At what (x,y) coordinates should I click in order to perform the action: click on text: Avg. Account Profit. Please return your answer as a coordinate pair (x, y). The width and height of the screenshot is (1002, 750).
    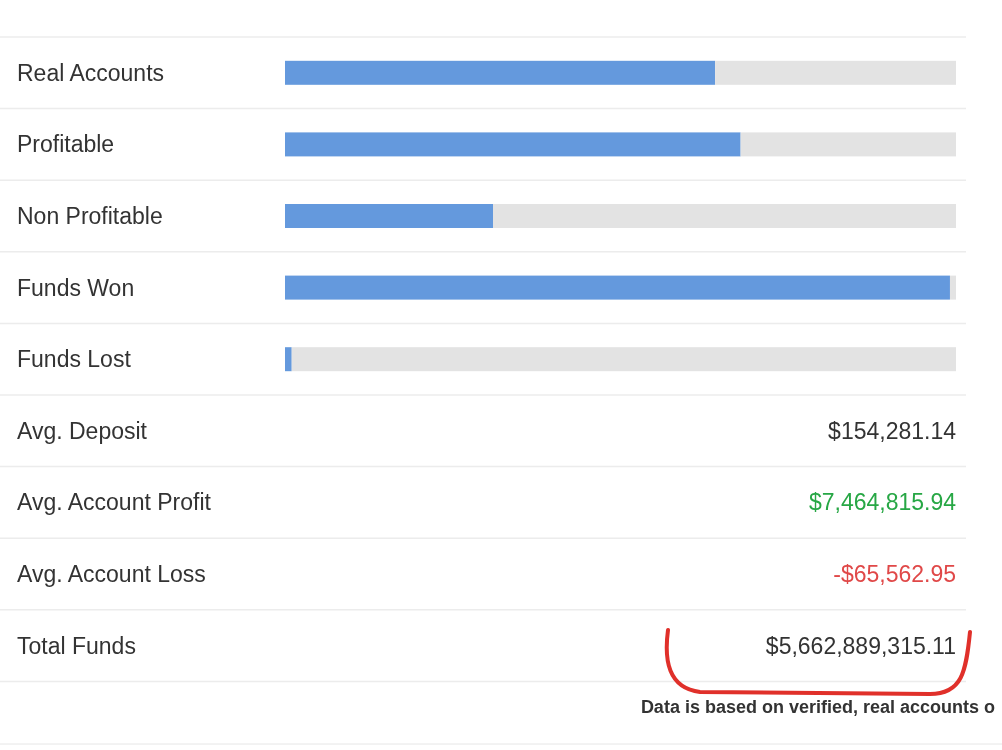
    Looking at the image, I should click on (114, 502).